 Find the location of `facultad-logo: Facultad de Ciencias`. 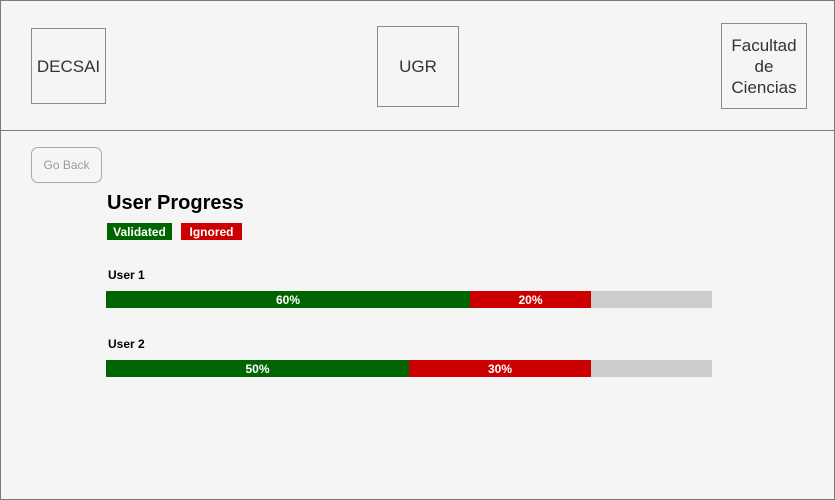

facultad-logo: Facultad de Ciencias is located at coordinates (764, 66).